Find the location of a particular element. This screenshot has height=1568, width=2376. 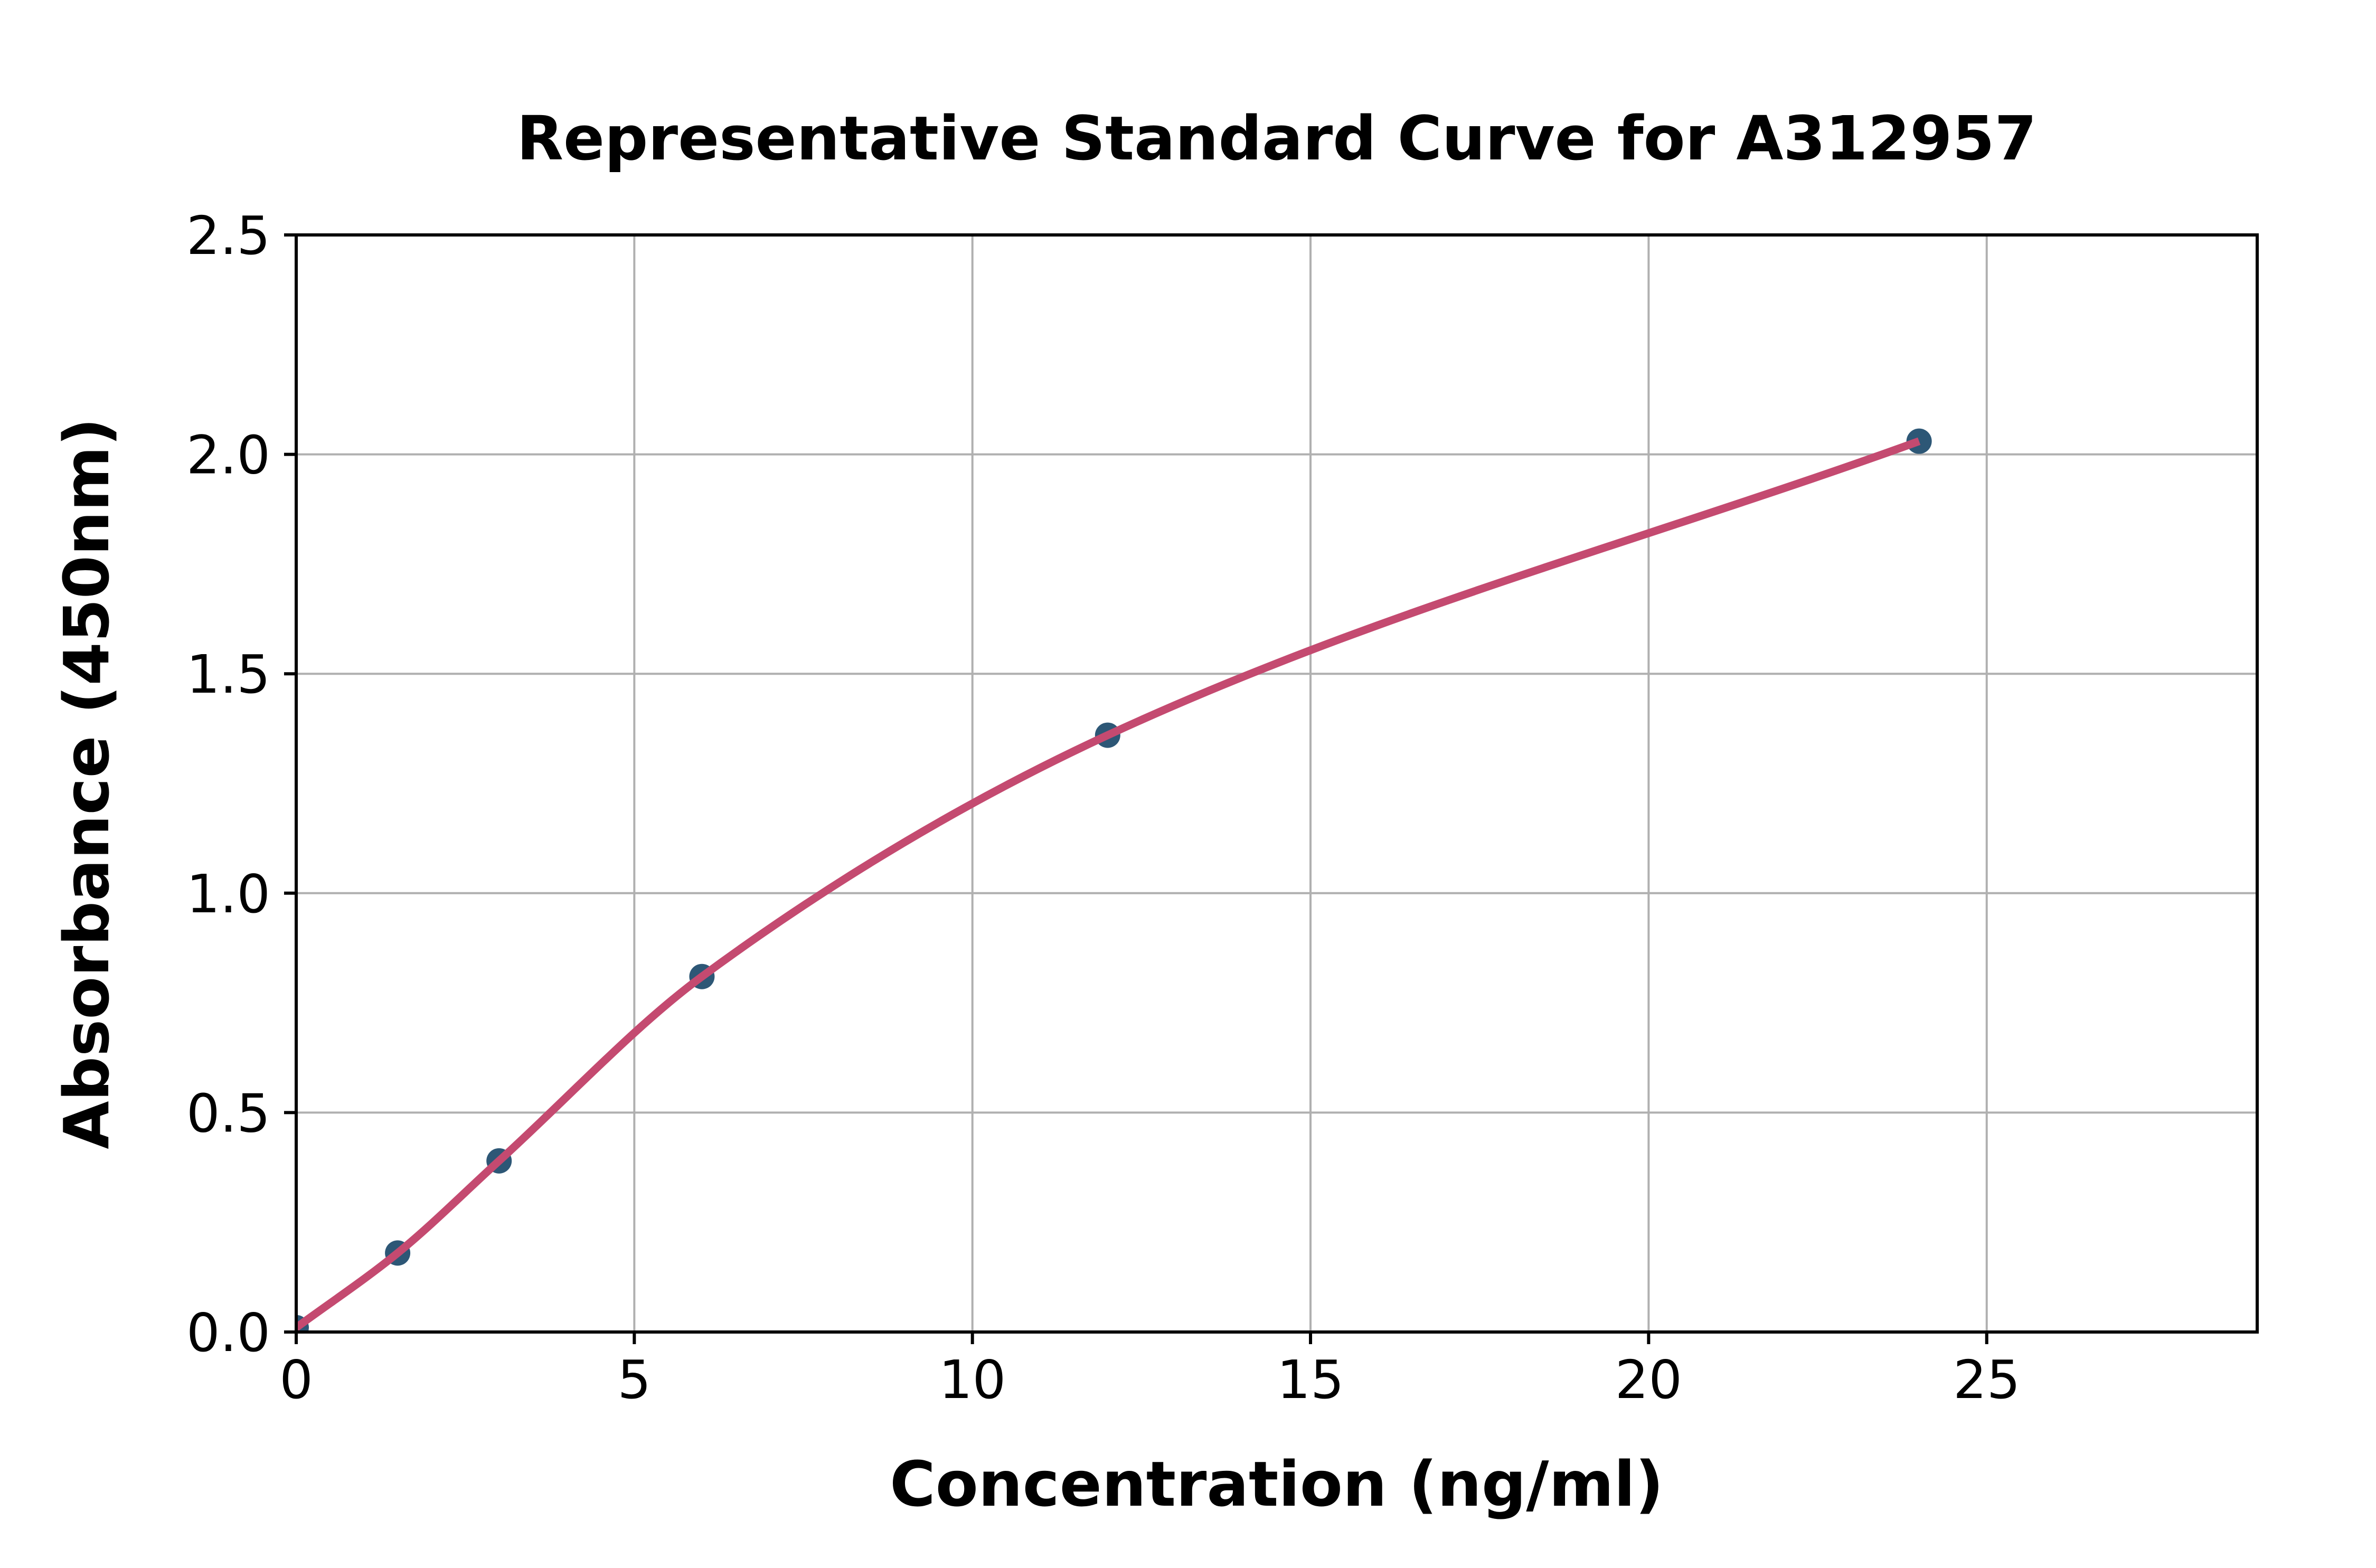

y-tick-label: 0.5 is located at coordinates (228, 1113).